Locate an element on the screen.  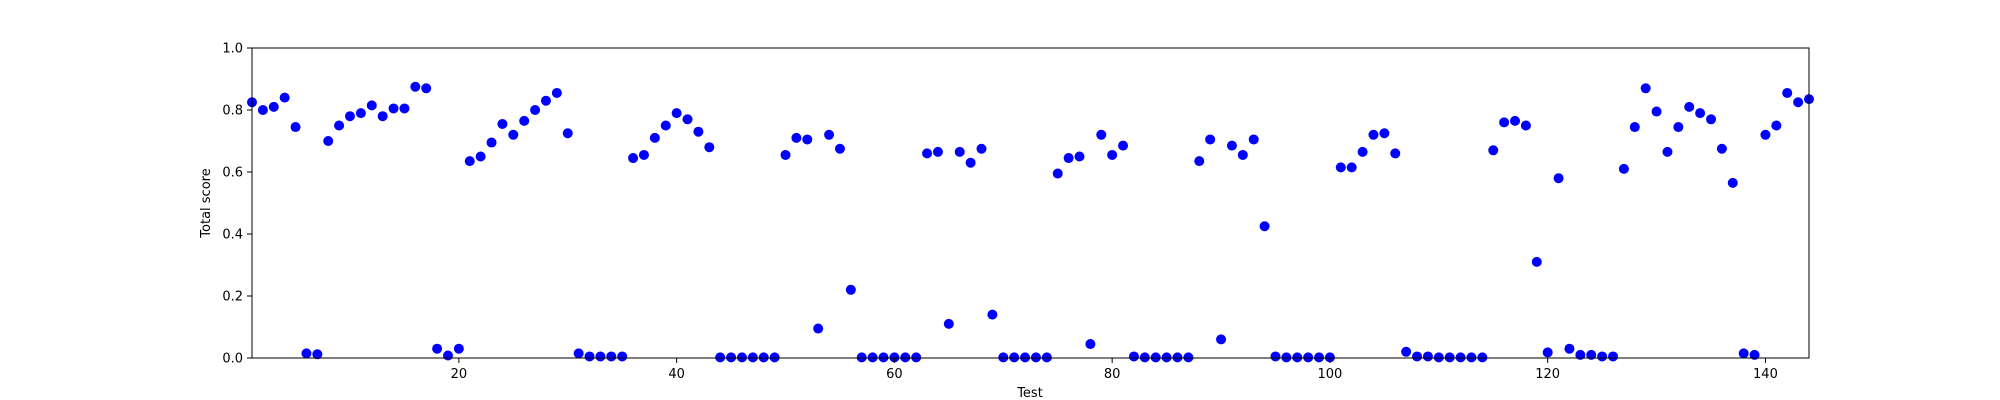
y-tick-label: 0.0 is located at coordinates (232, 359).